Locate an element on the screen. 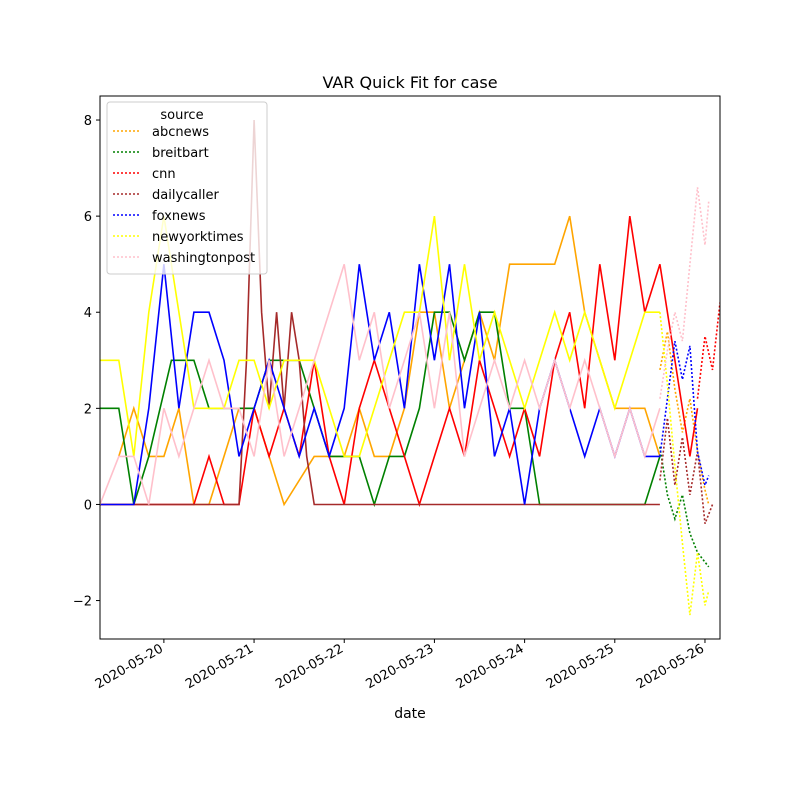 Image resolution: width=800 pixels, height=800 pixels. legend-title: source is located at coordinates (181, 115).